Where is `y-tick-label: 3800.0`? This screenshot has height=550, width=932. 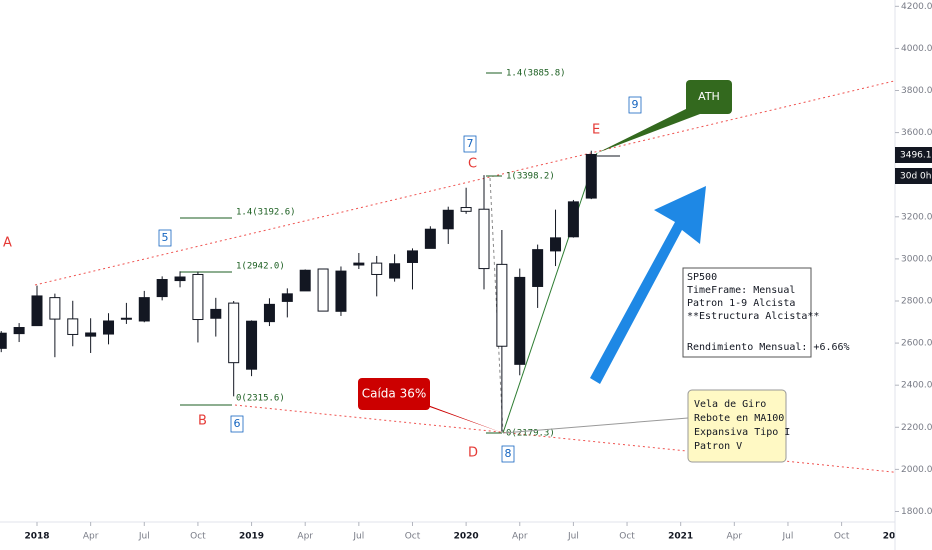 y-tick-label: 3800.0 is located at coordinates (916, 91).